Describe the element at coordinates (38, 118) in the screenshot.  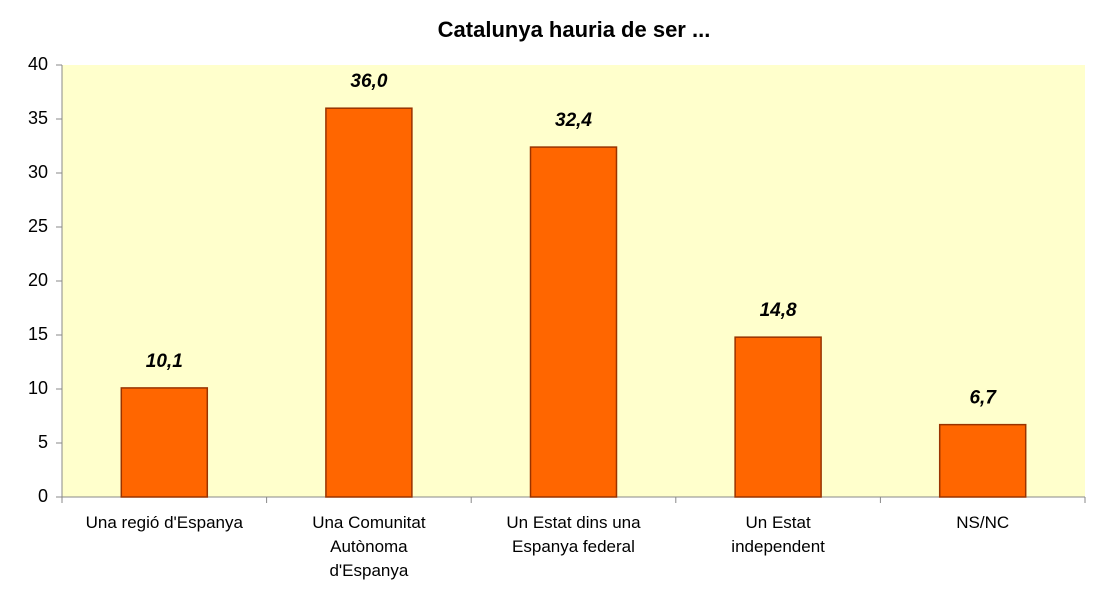
I see `y-tick-label: 35` at that location.